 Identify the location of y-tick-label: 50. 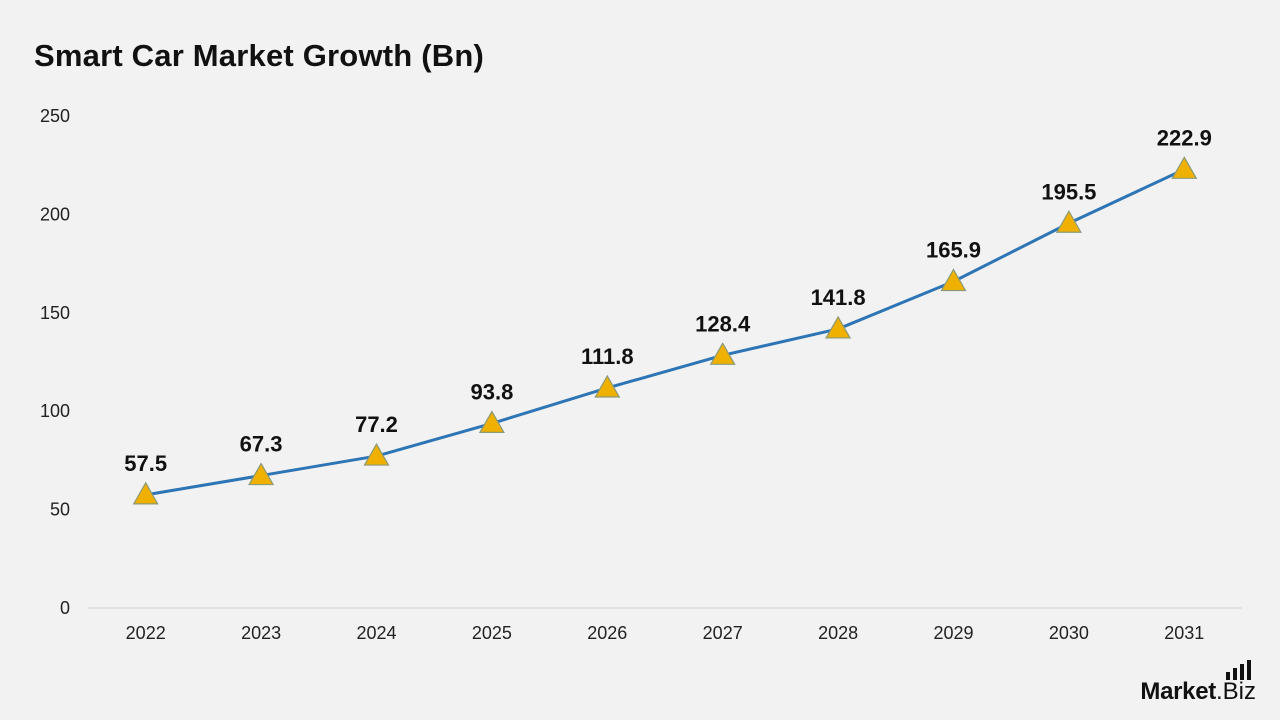
(60, 510).